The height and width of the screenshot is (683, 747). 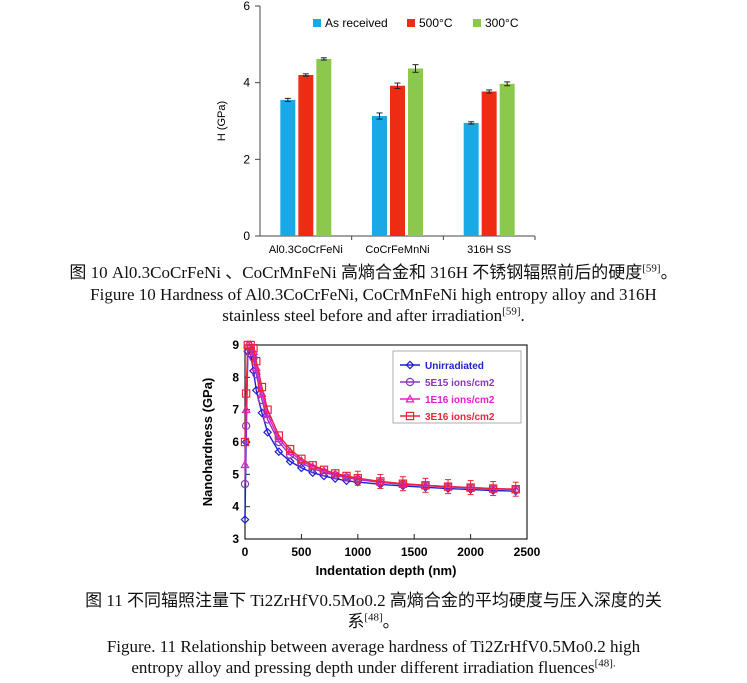 What do you see at coordinates (489, 250) in the screenshot?
I see `x-tick-label: 316H SS` at bounding box center [489, 250].